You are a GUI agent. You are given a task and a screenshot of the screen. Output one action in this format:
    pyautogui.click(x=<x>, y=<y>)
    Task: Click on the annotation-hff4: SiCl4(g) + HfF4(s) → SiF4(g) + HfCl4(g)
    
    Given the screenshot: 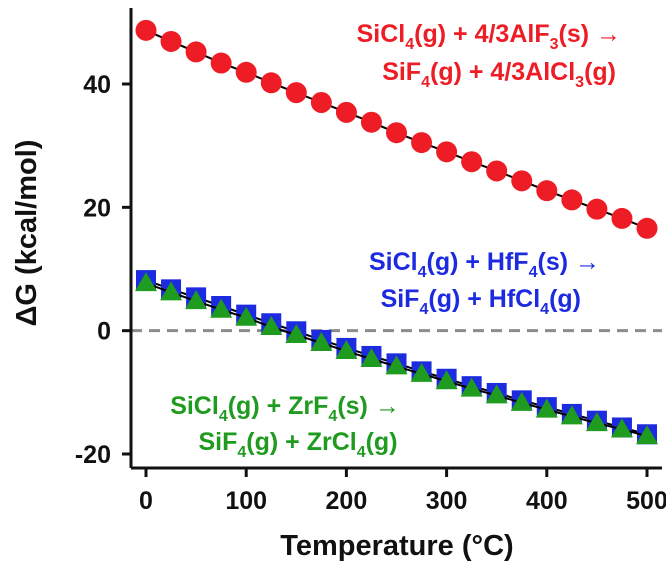 What is the action you would take?
    pyautogui.click(x=484, y=283)
    